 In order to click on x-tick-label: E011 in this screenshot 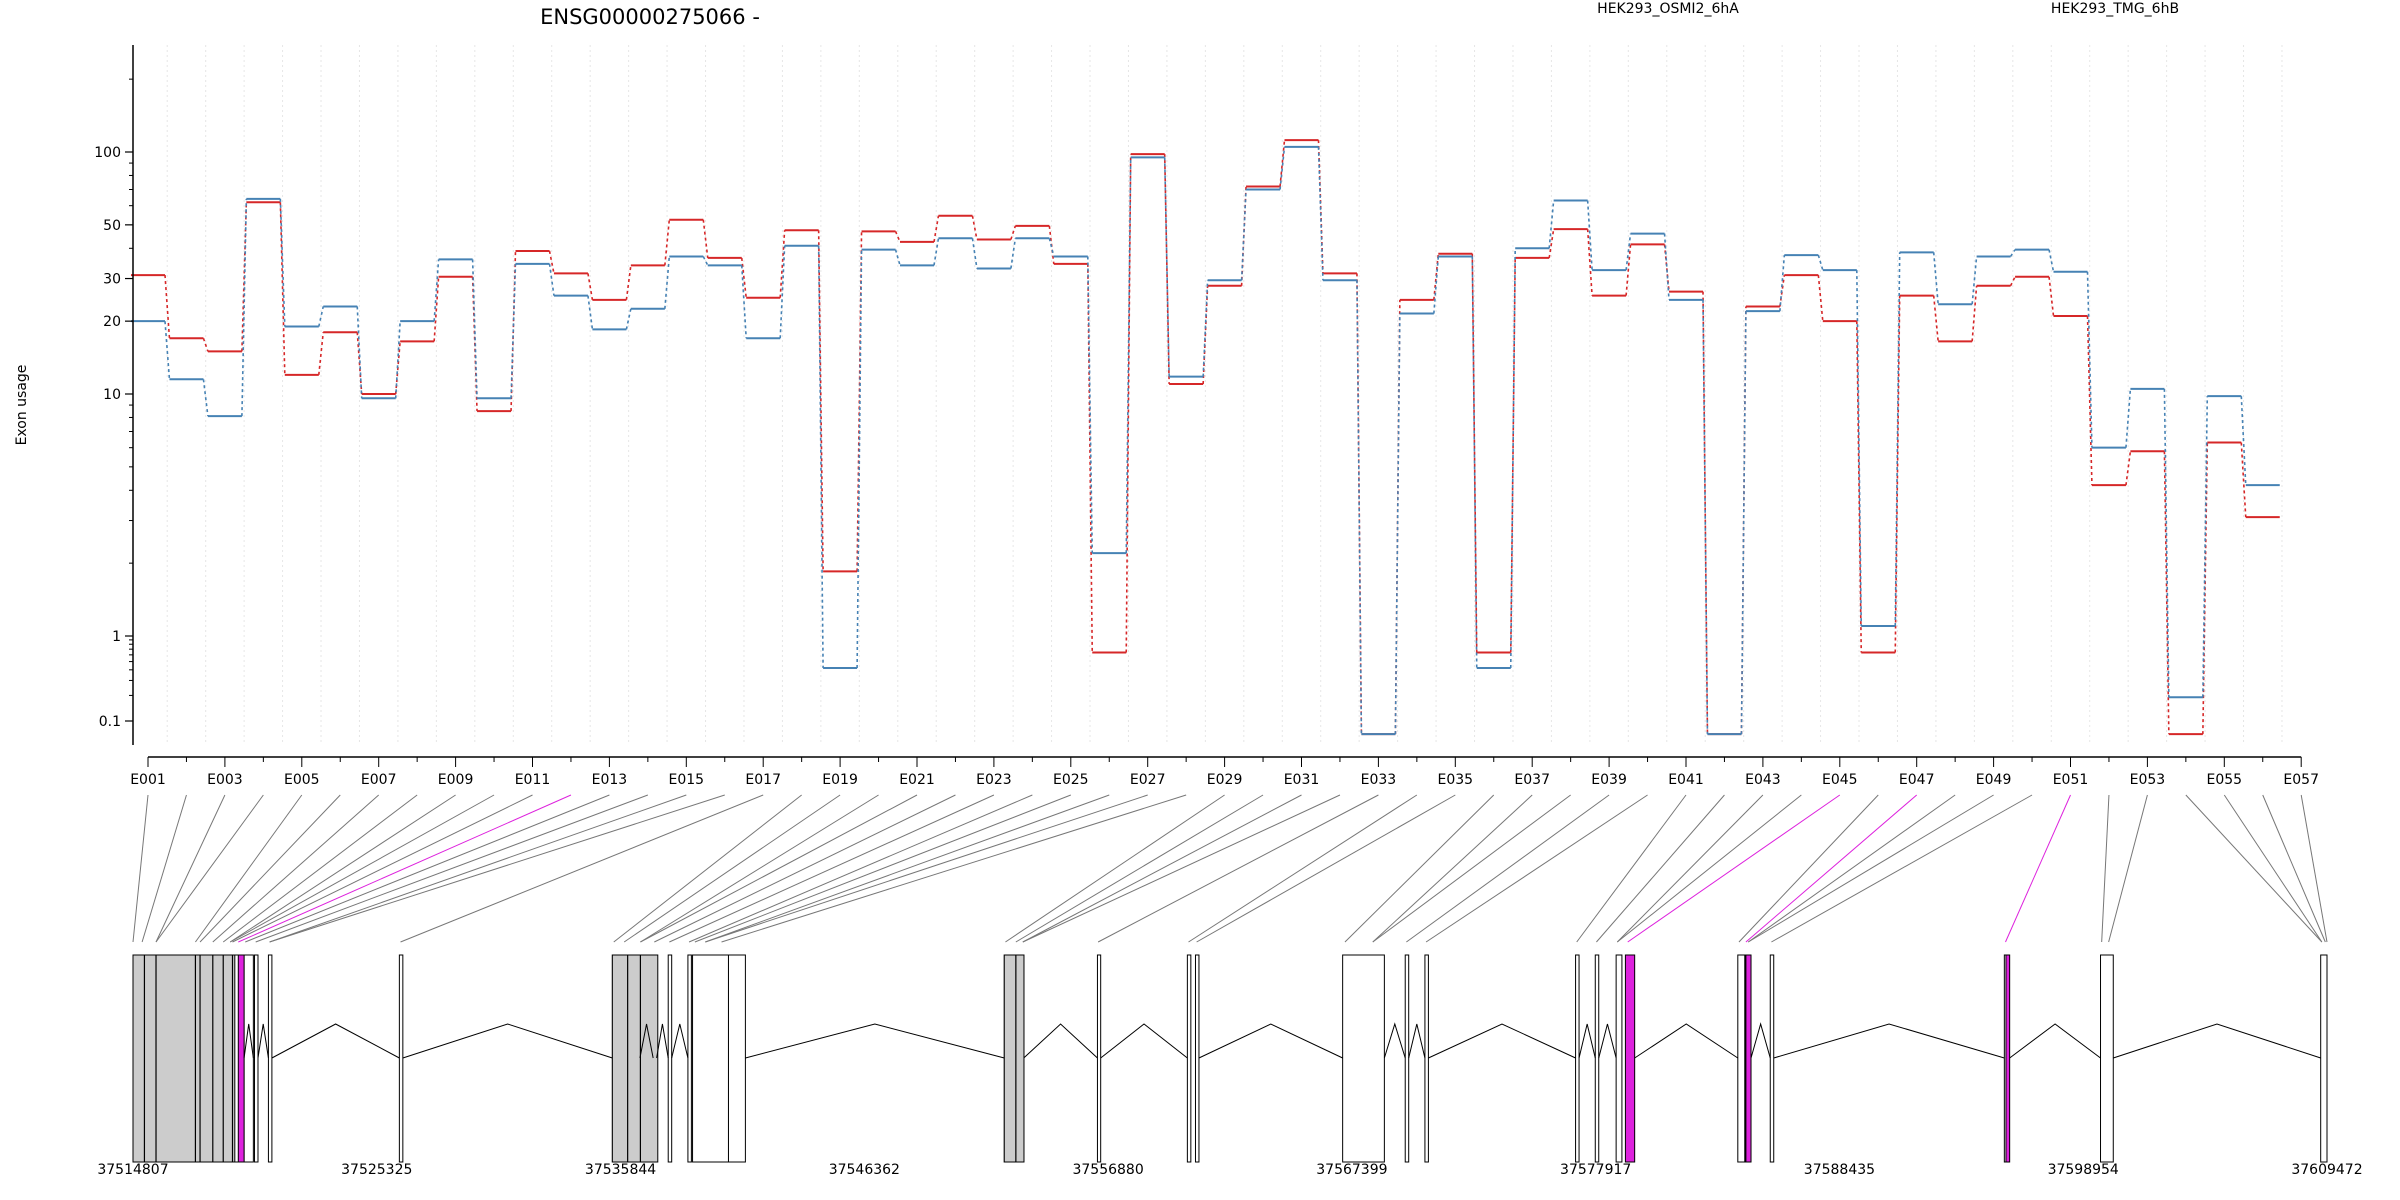, I will do `click(533, 780)`.